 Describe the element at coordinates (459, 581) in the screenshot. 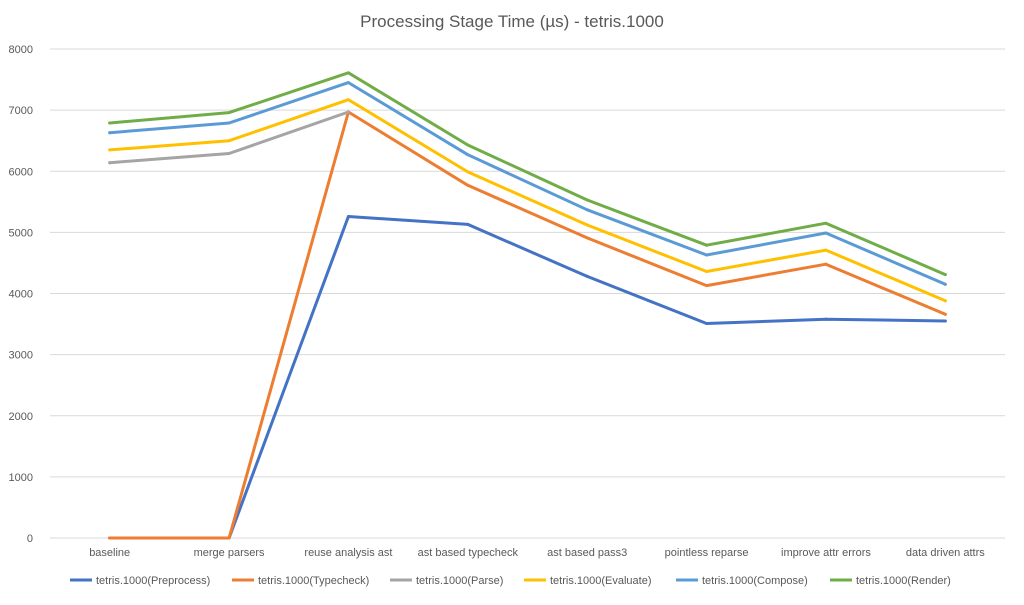

I see `legend-label: tetris.1000(Parse)` at that location.